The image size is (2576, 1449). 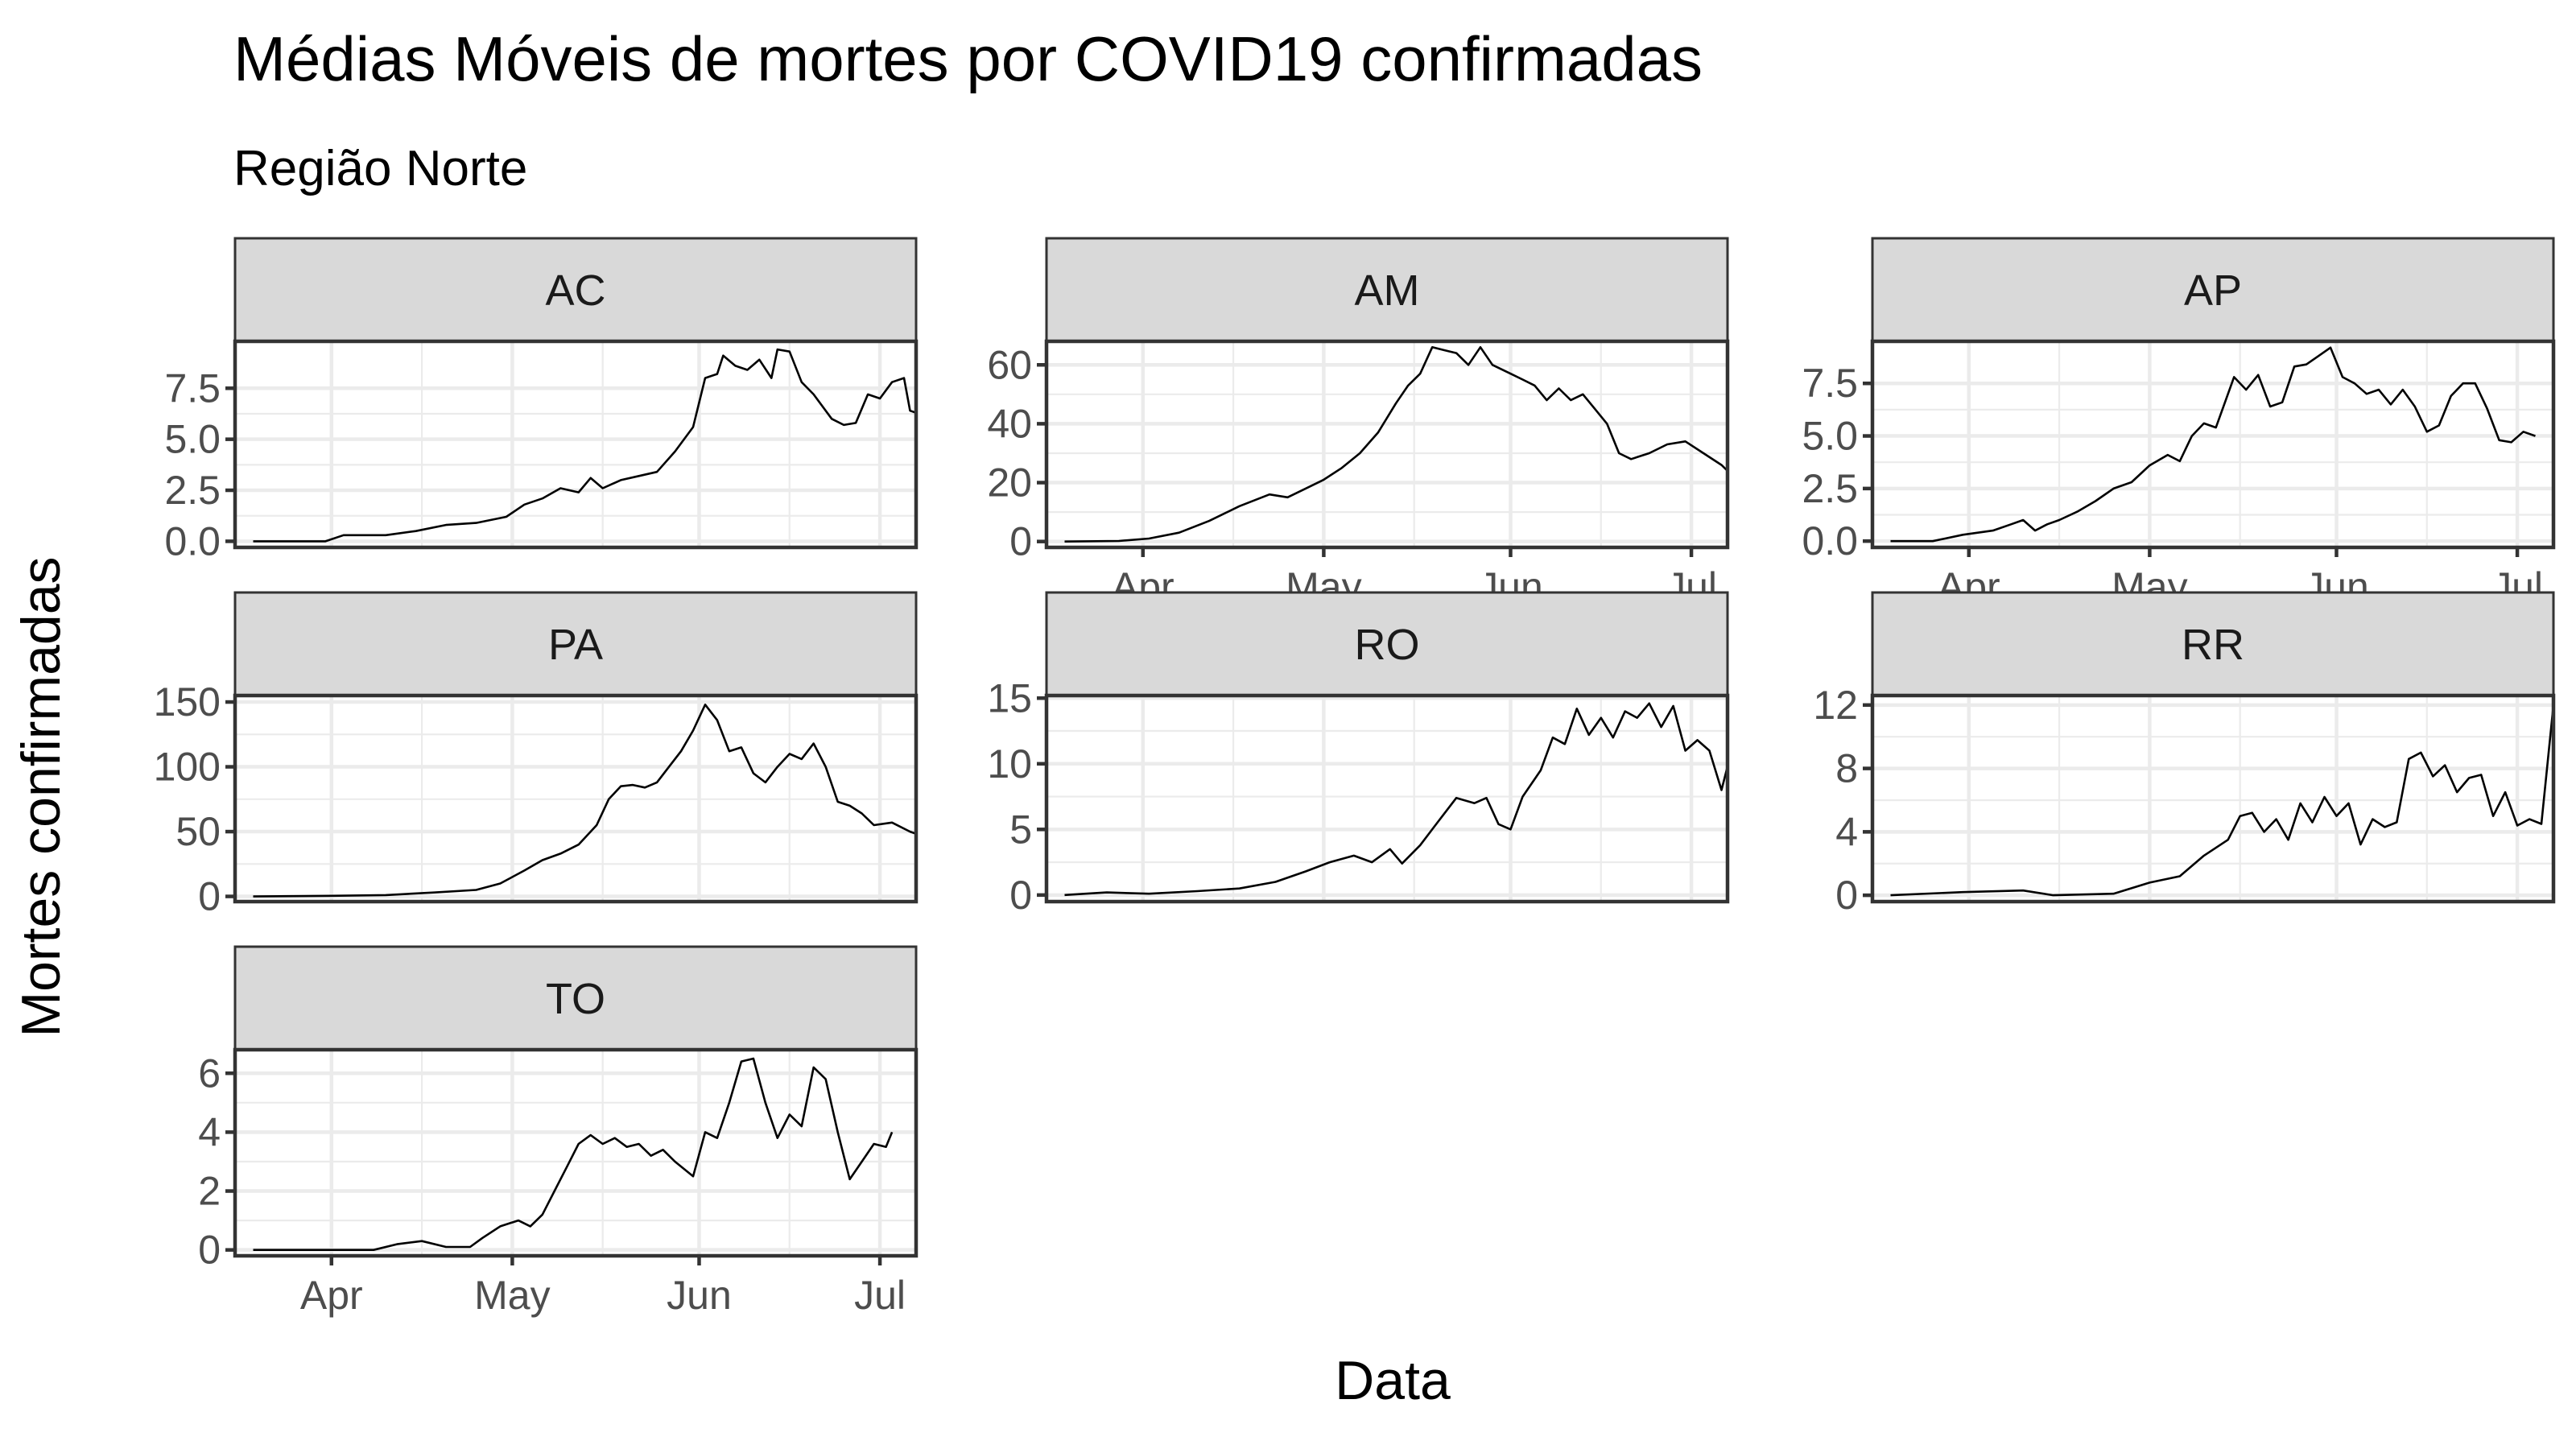 I want to click on facet-label: RO, so click(x=1387, y=645).